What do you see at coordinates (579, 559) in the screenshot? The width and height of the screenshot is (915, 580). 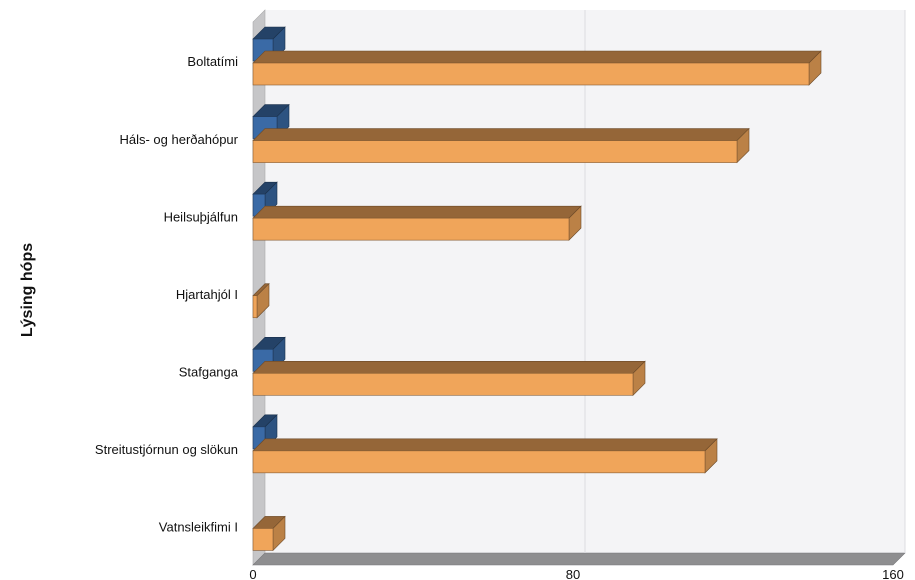 I see `floor` at bounding box center [579, 559].